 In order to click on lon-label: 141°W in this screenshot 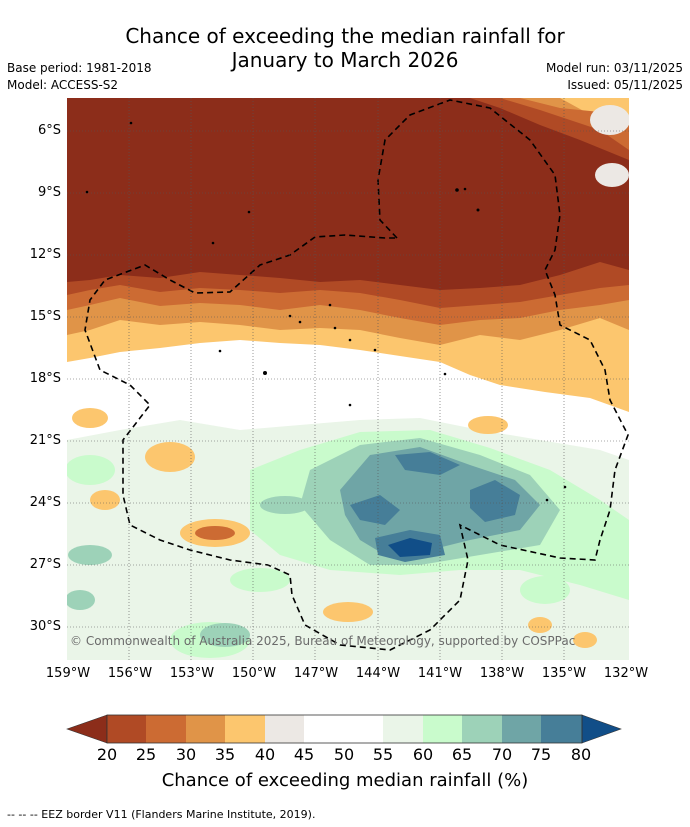, I will do `click(440, 673)`.